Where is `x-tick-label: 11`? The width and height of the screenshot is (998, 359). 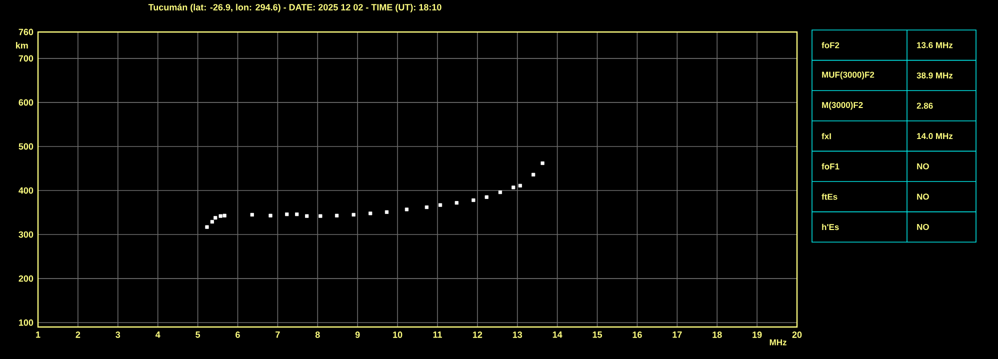
x-tick-label: 11 is located at coordinates (437, 335).